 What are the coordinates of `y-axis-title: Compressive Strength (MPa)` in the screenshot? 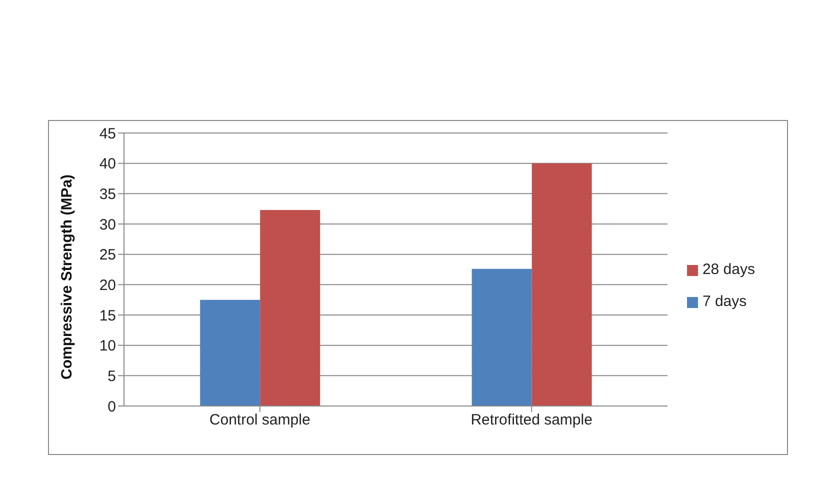 It's located at (67, 277).